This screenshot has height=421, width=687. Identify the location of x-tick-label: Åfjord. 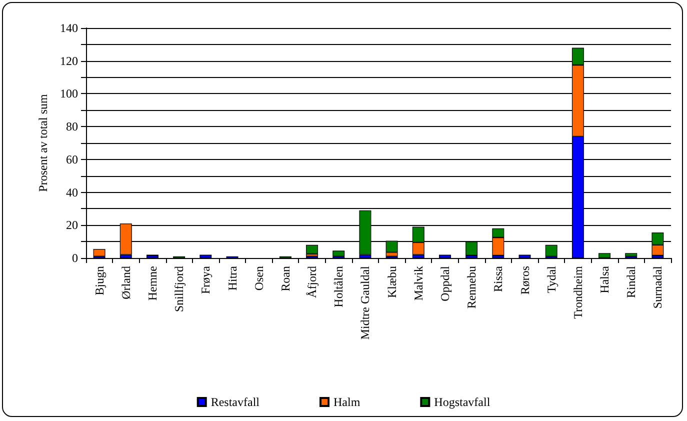
(312, 282).